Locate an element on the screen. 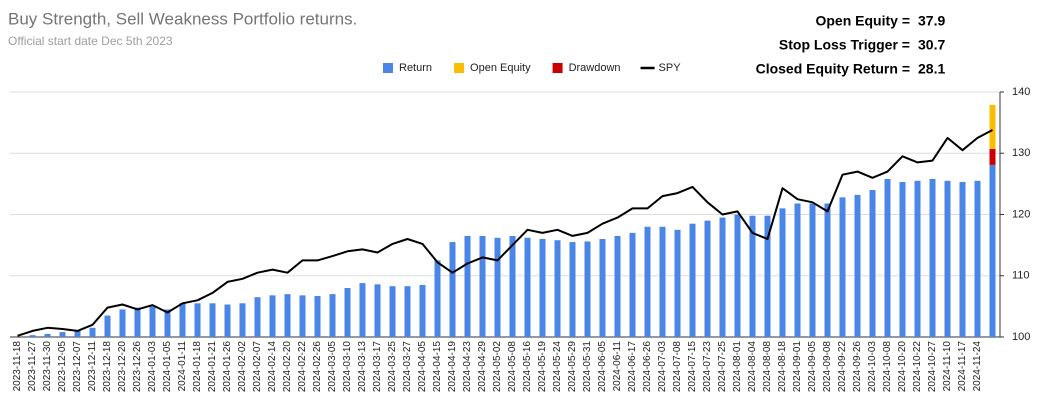 The image size is (1043, 406). x-tick-label: 2024-04-23 is located at coordinates (467, 367).